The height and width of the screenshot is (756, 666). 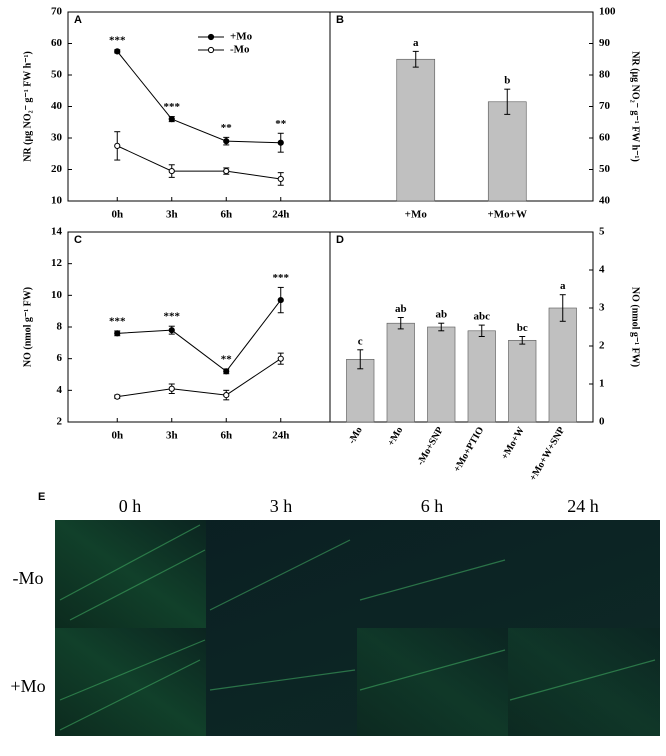 What do you see at coordinates (241, 37) in the screenshot?
I see `legend-label: +Mo` at bounding box center [241, 37].